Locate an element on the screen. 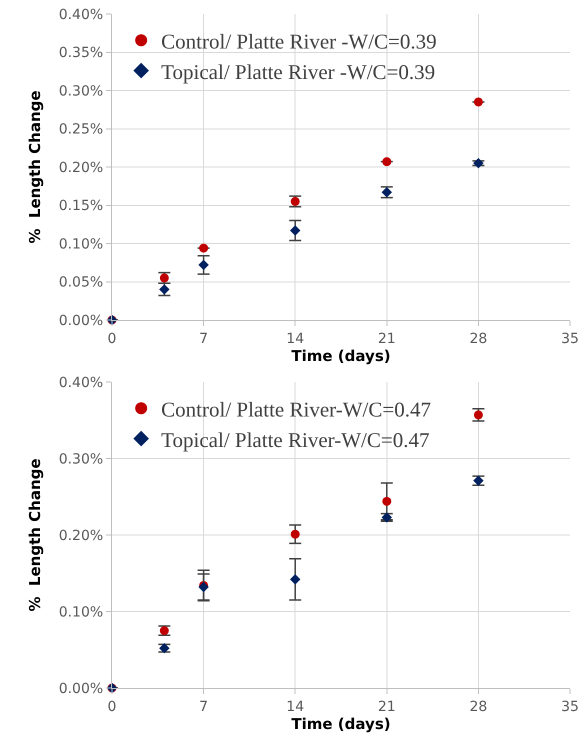  legend-label: Control/ Platte River -W/C=0.39 is located at coordinates (299, 41).